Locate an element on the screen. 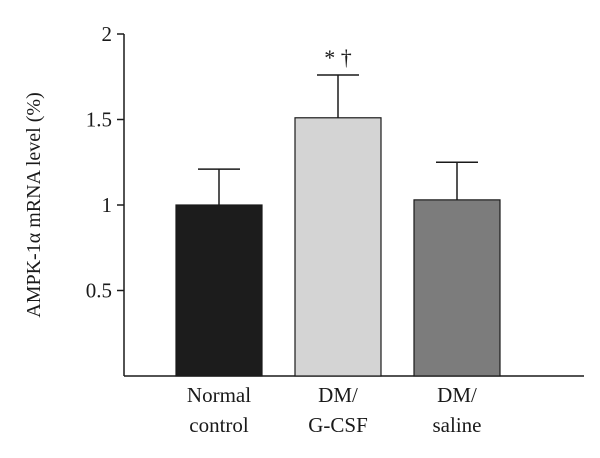  significance-annotation: * † is located at coordinates (338, 57).